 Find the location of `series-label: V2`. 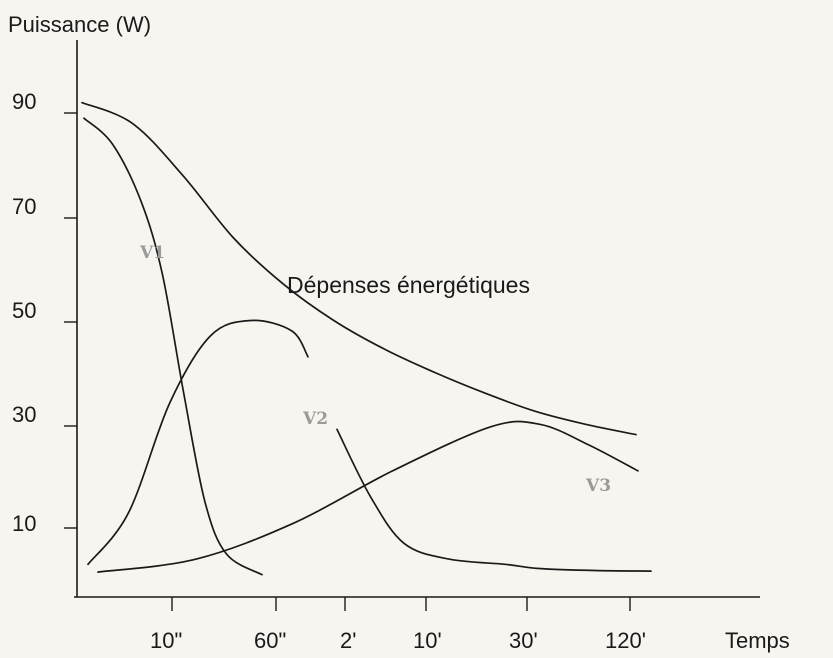

series-label: V2 is located at coordinates (315, 419).